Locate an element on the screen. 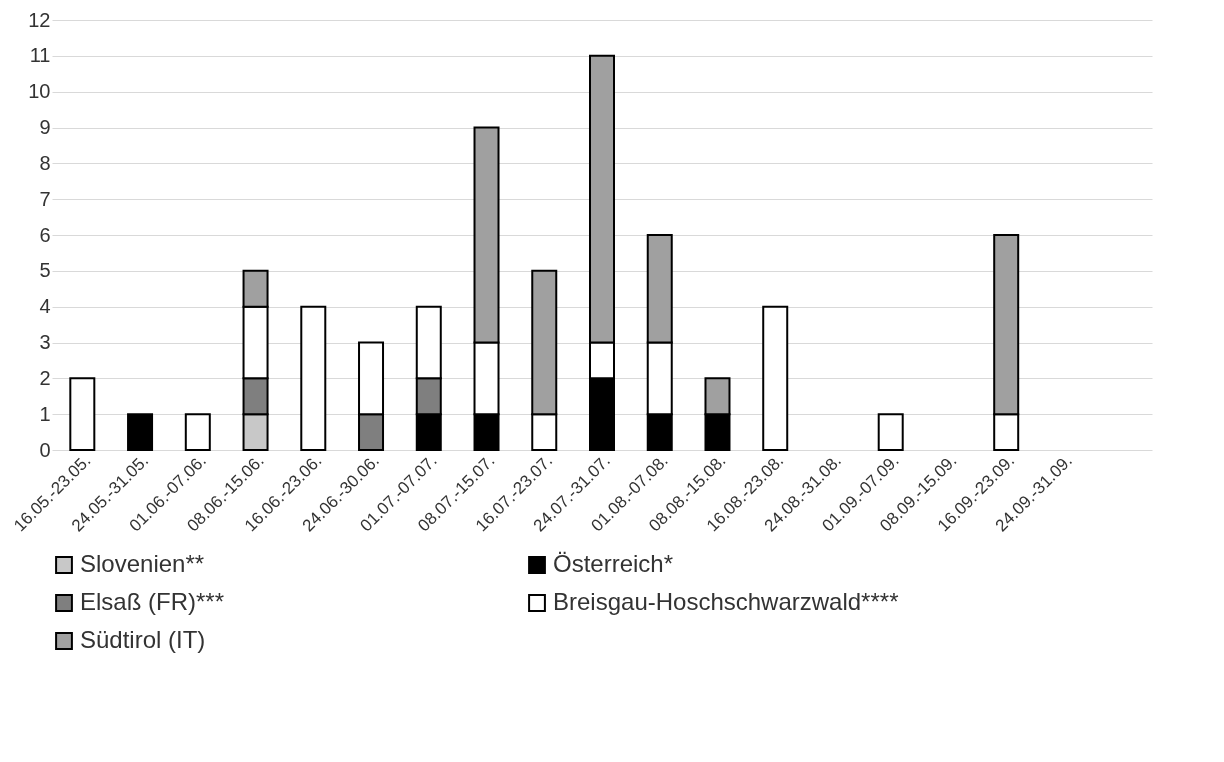 The height and width of the screenshot is (762, 1224). legend-label: Breisgau-Hoschschwarzwald**** is located at coordinates (726, 601).